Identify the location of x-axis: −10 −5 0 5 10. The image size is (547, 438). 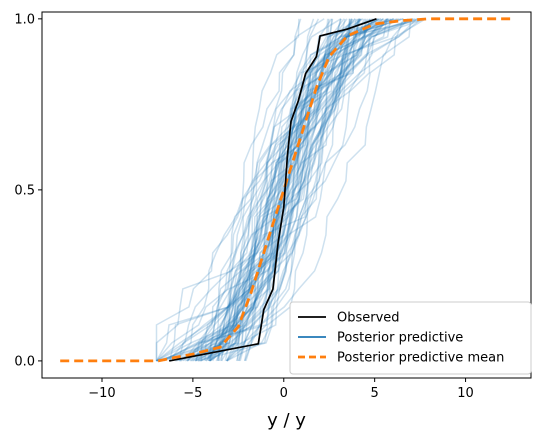
(281, 389).